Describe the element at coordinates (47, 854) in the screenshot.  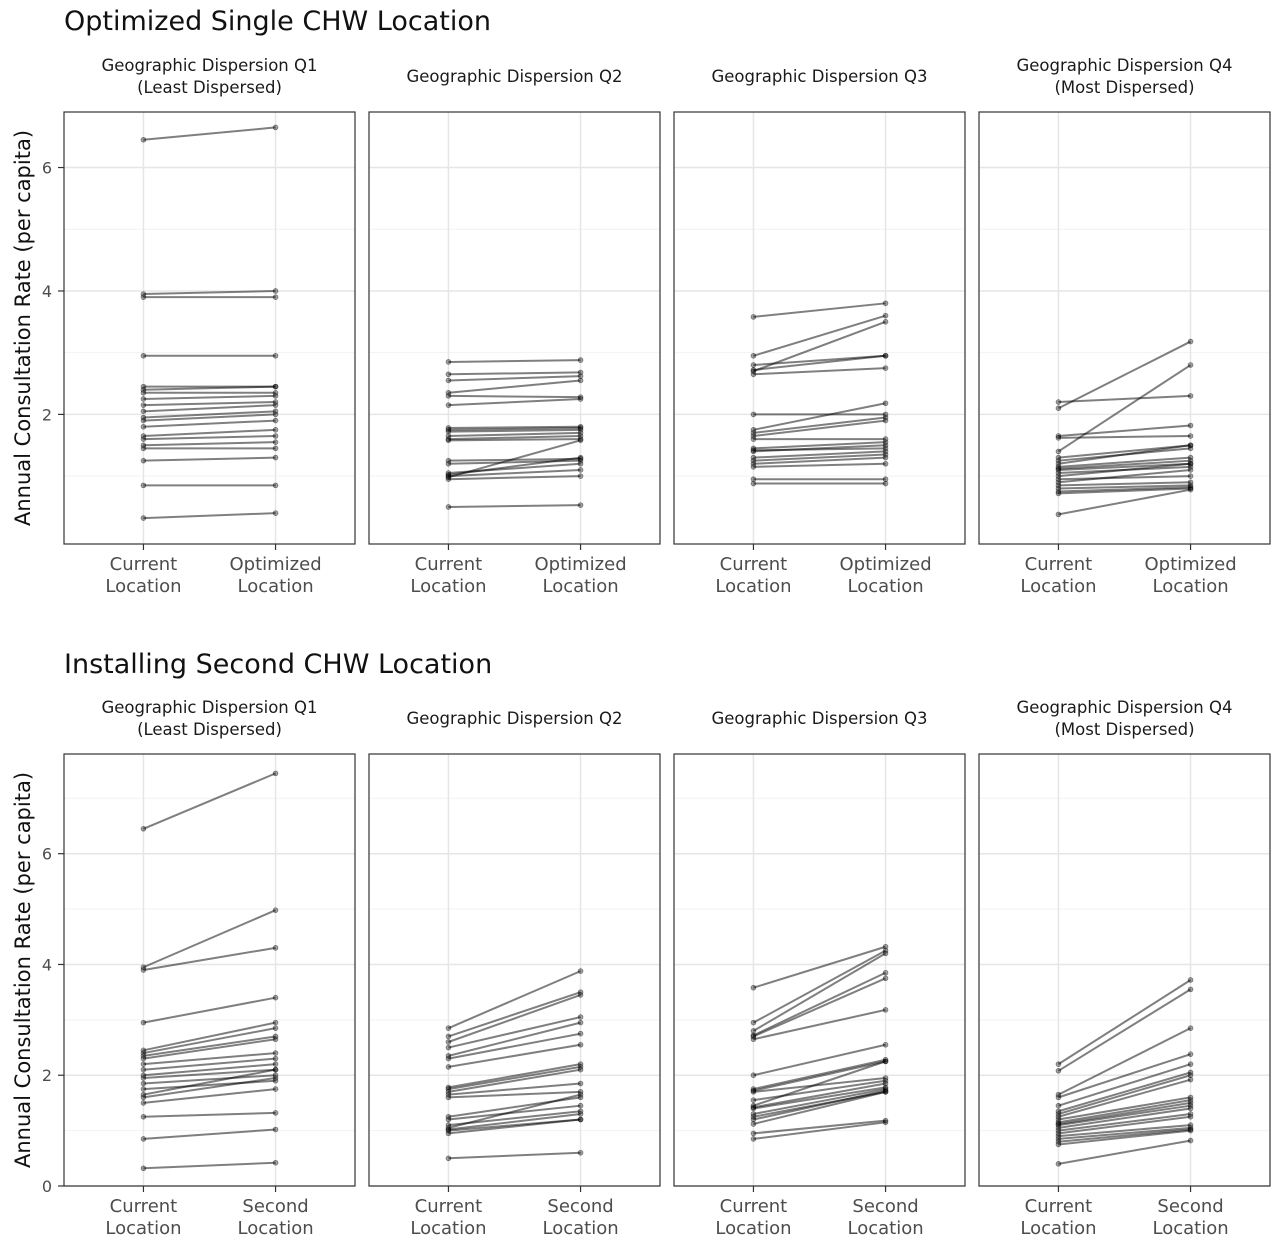
I see `y-tick-label: 6` at that location.